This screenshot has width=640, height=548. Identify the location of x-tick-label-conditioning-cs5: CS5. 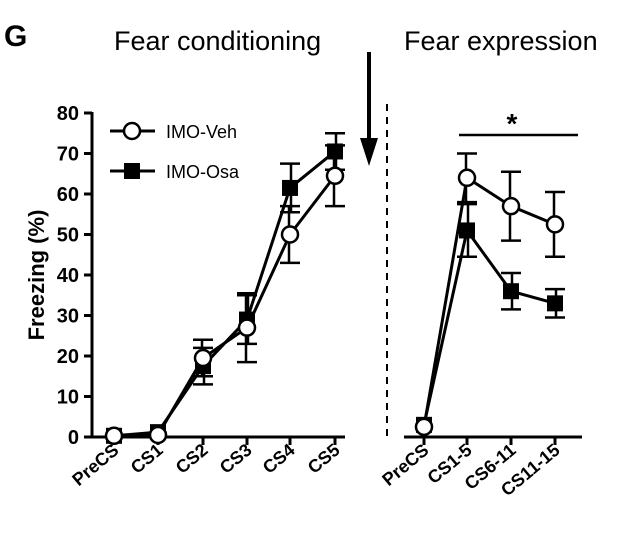
(324, 459).